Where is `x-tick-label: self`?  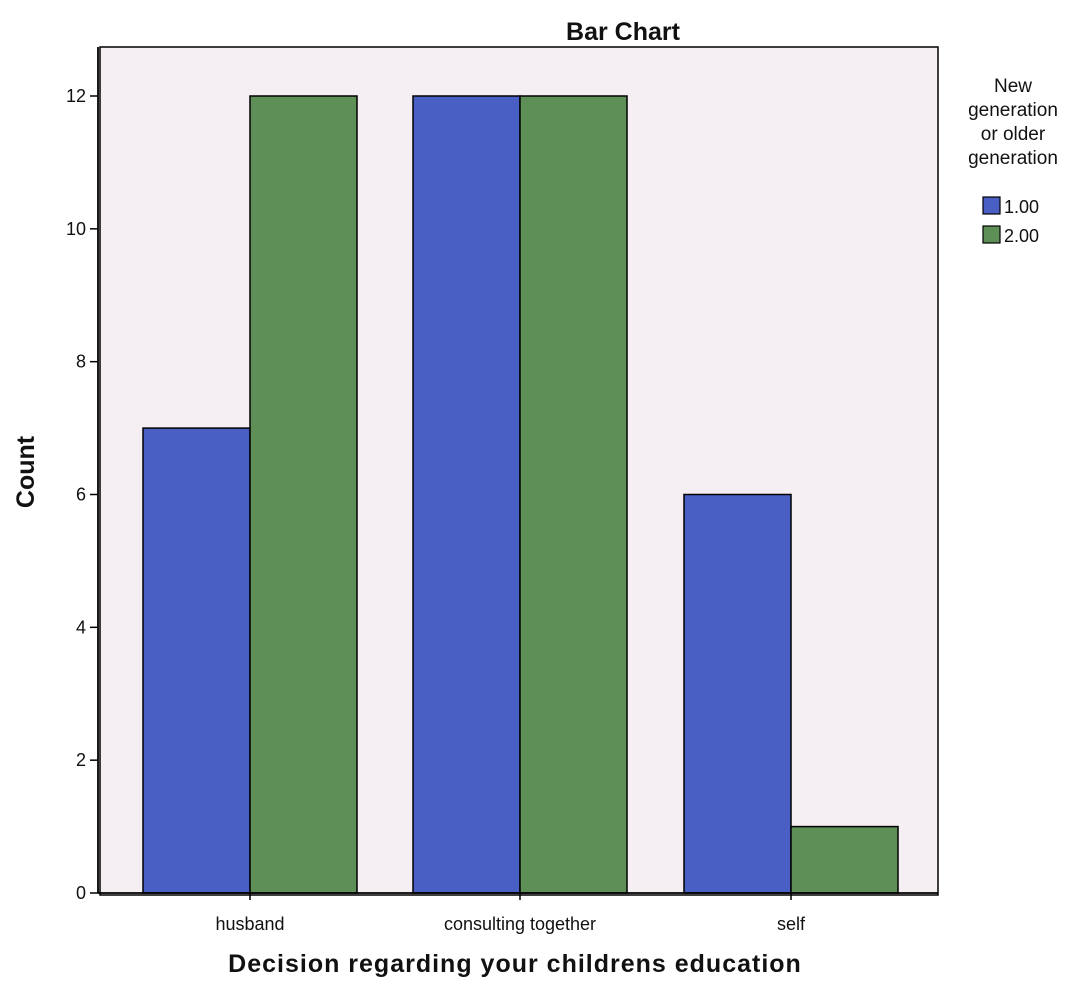 x-tick-label: self is located at coordinates (791, 924).